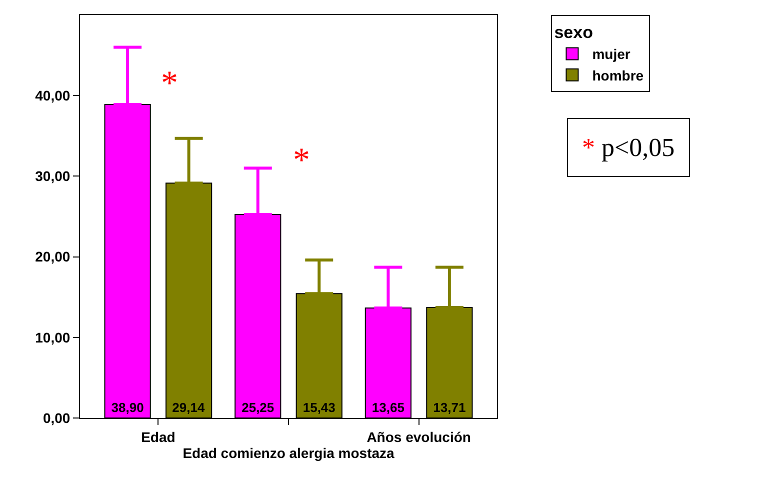 The width and height of the screenshot is (767, 489). Describe the element at coordinates (52, 96) in the screenshot. I see `y-tick-label: 40,00` at that location.